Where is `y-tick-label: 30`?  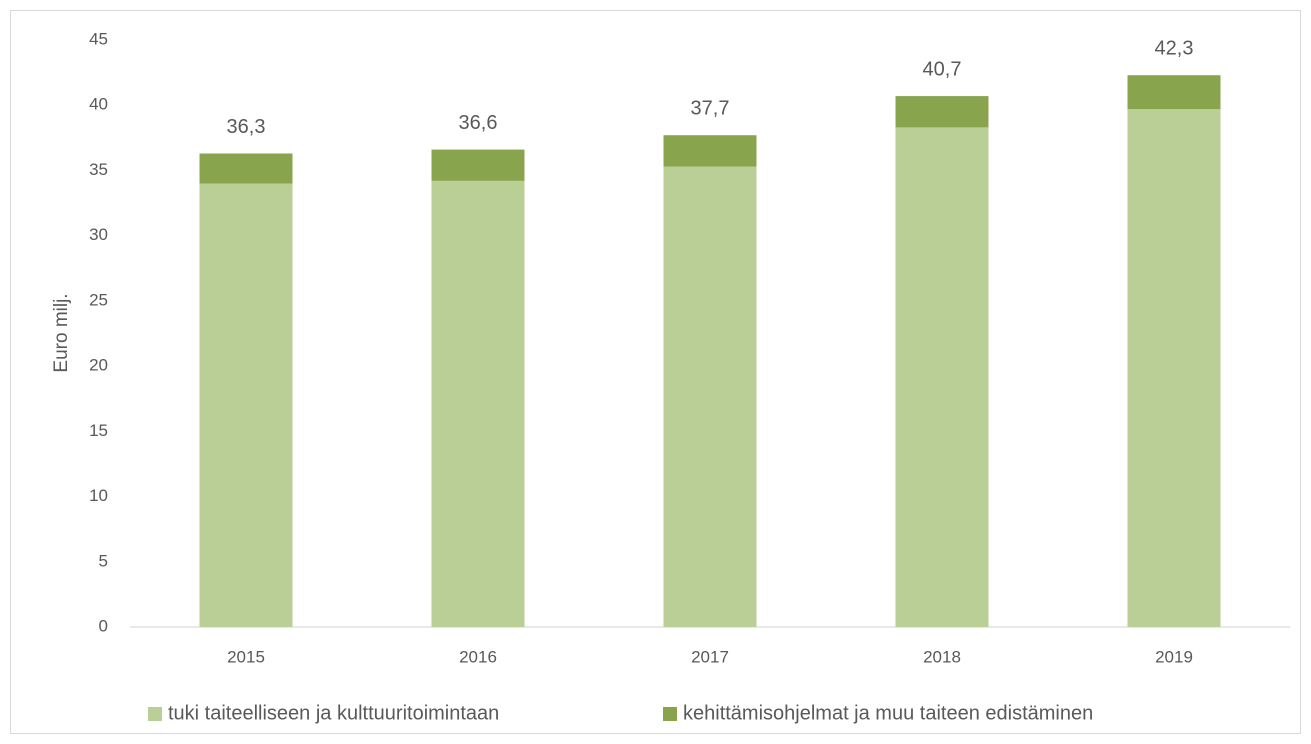
y-tick-label: 30 is located at coordinates (98, 234).